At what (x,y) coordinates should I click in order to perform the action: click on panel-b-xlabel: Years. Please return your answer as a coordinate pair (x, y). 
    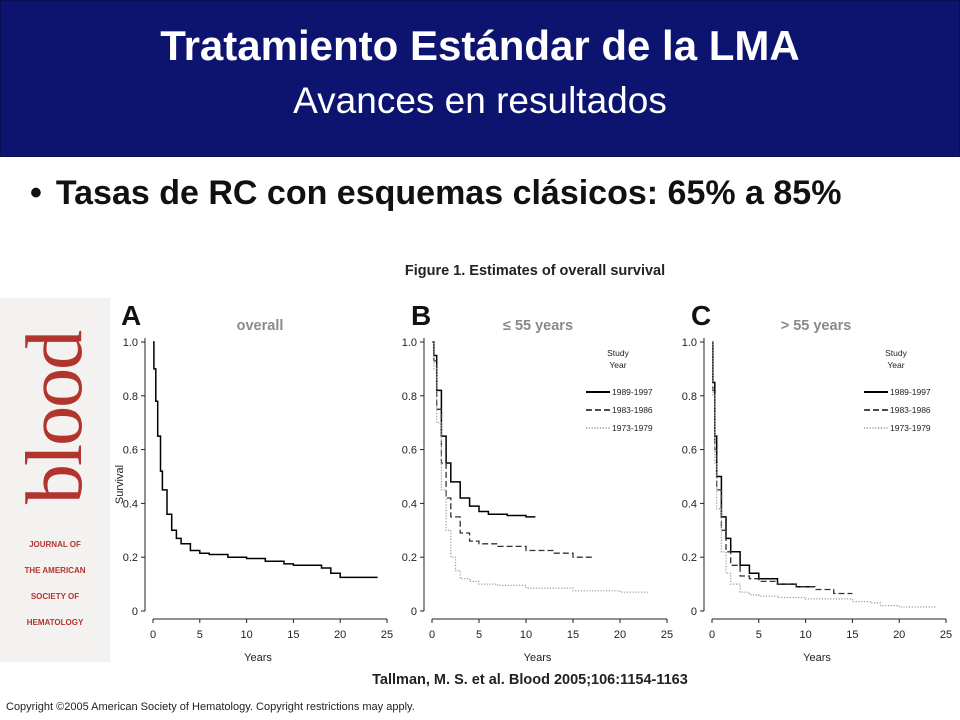
    Looking at the image, I should click on (538, 658).